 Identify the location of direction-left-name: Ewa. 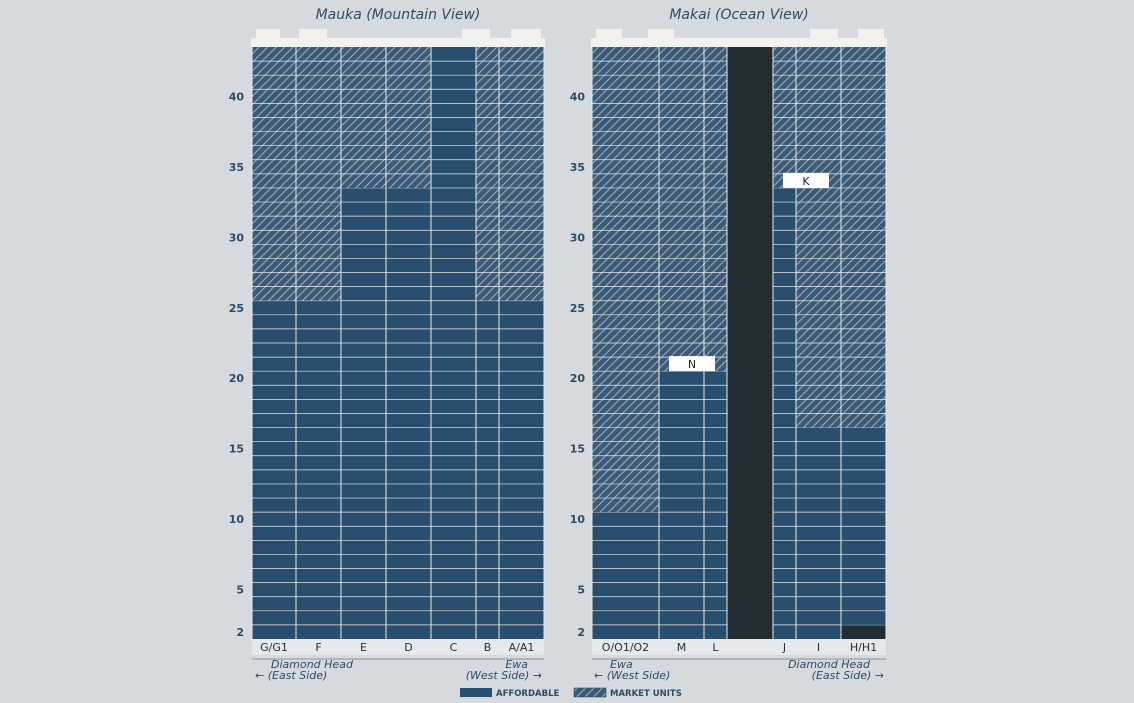
(621, 664).